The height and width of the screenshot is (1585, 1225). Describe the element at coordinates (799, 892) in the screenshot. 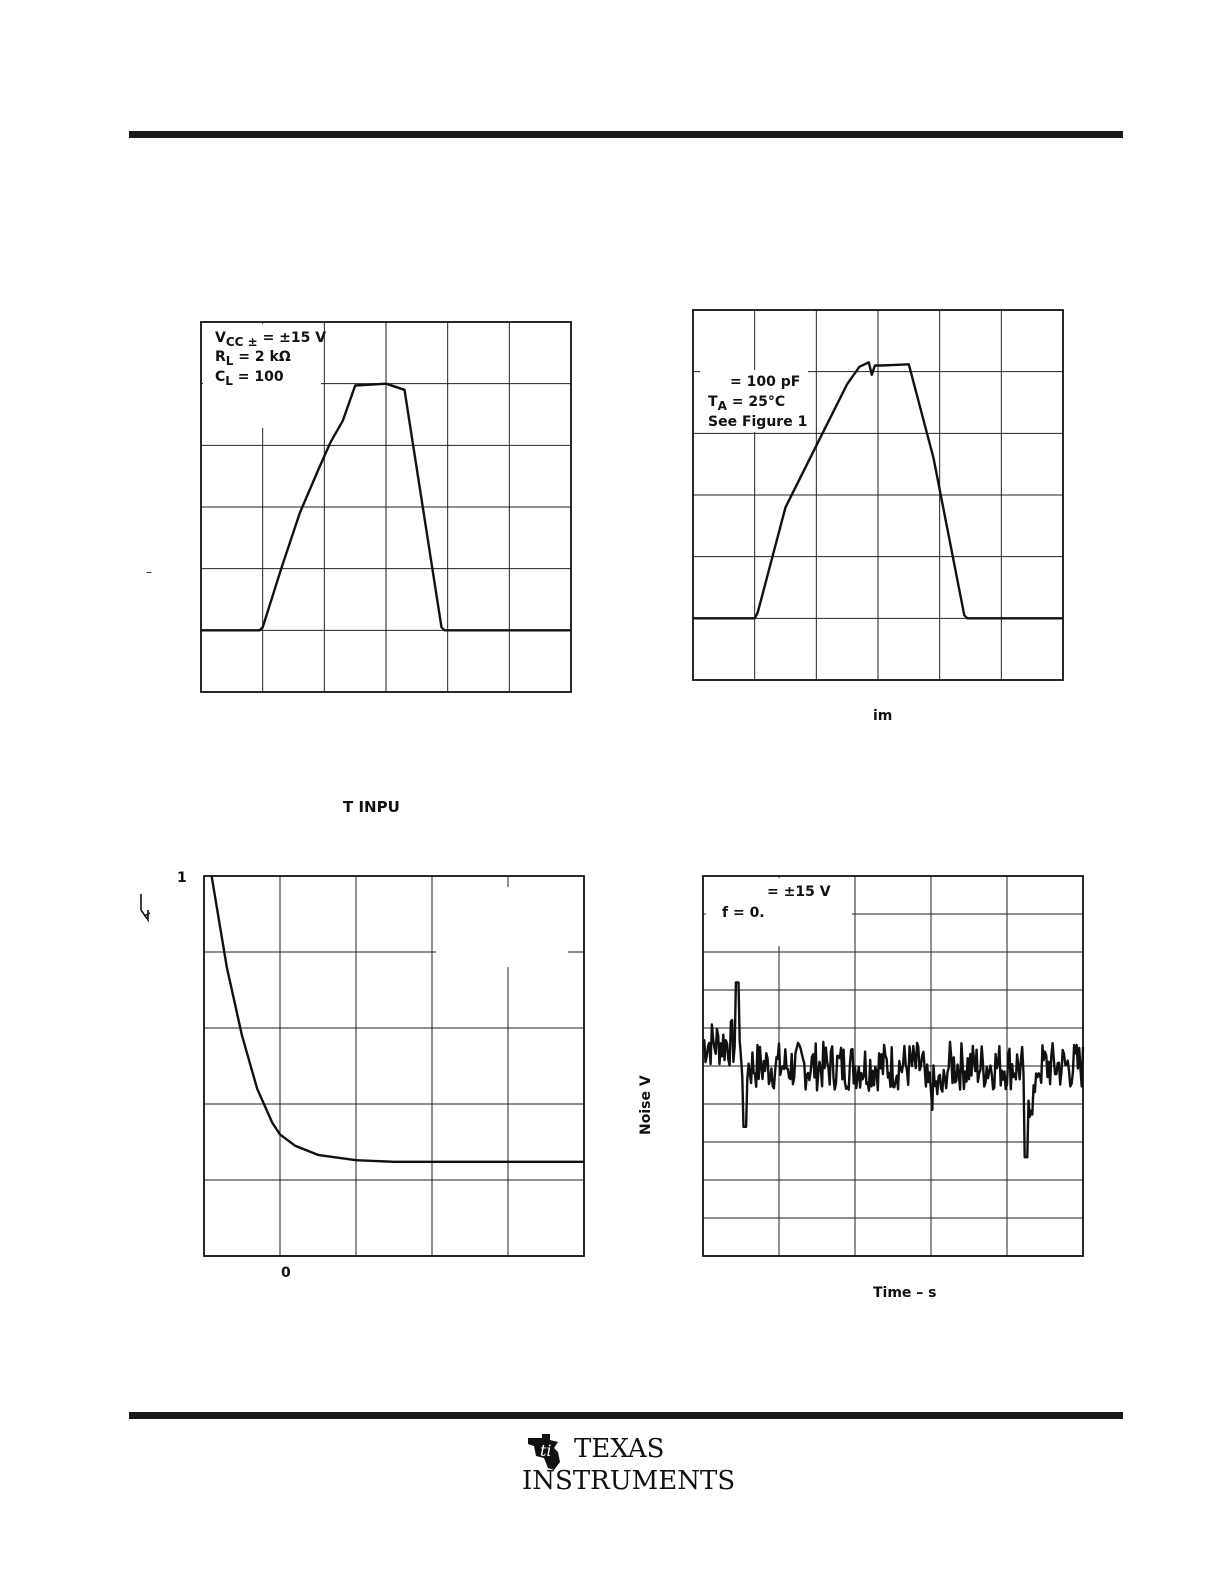

I see `chart-4-vcc: = ±15 V` at that location.